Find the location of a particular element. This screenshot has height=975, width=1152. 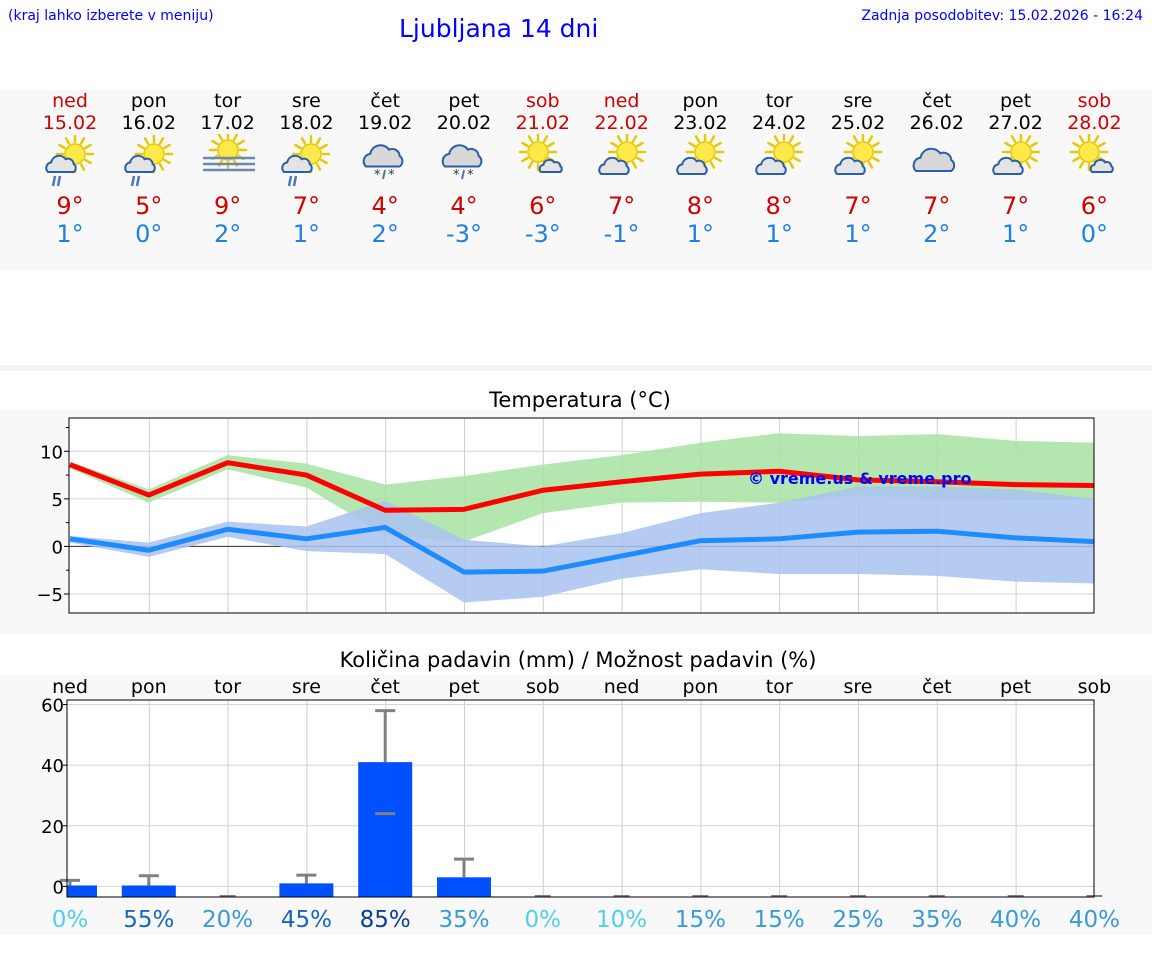

day-column: sre 25.02 7° 1° is located at coordinates (858, 169).